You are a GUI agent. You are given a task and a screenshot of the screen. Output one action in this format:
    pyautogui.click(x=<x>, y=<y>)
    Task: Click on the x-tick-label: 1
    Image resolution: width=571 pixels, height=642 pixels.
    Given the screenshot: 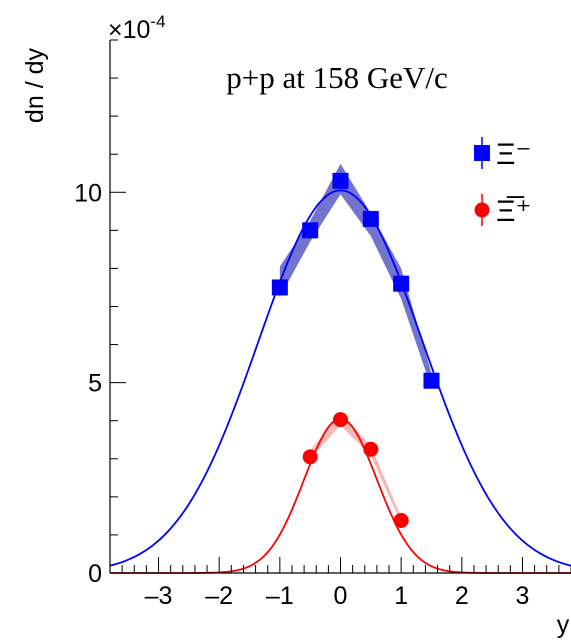 What is the action you would take?
    pyautogui.click(x=401, y=596)
    